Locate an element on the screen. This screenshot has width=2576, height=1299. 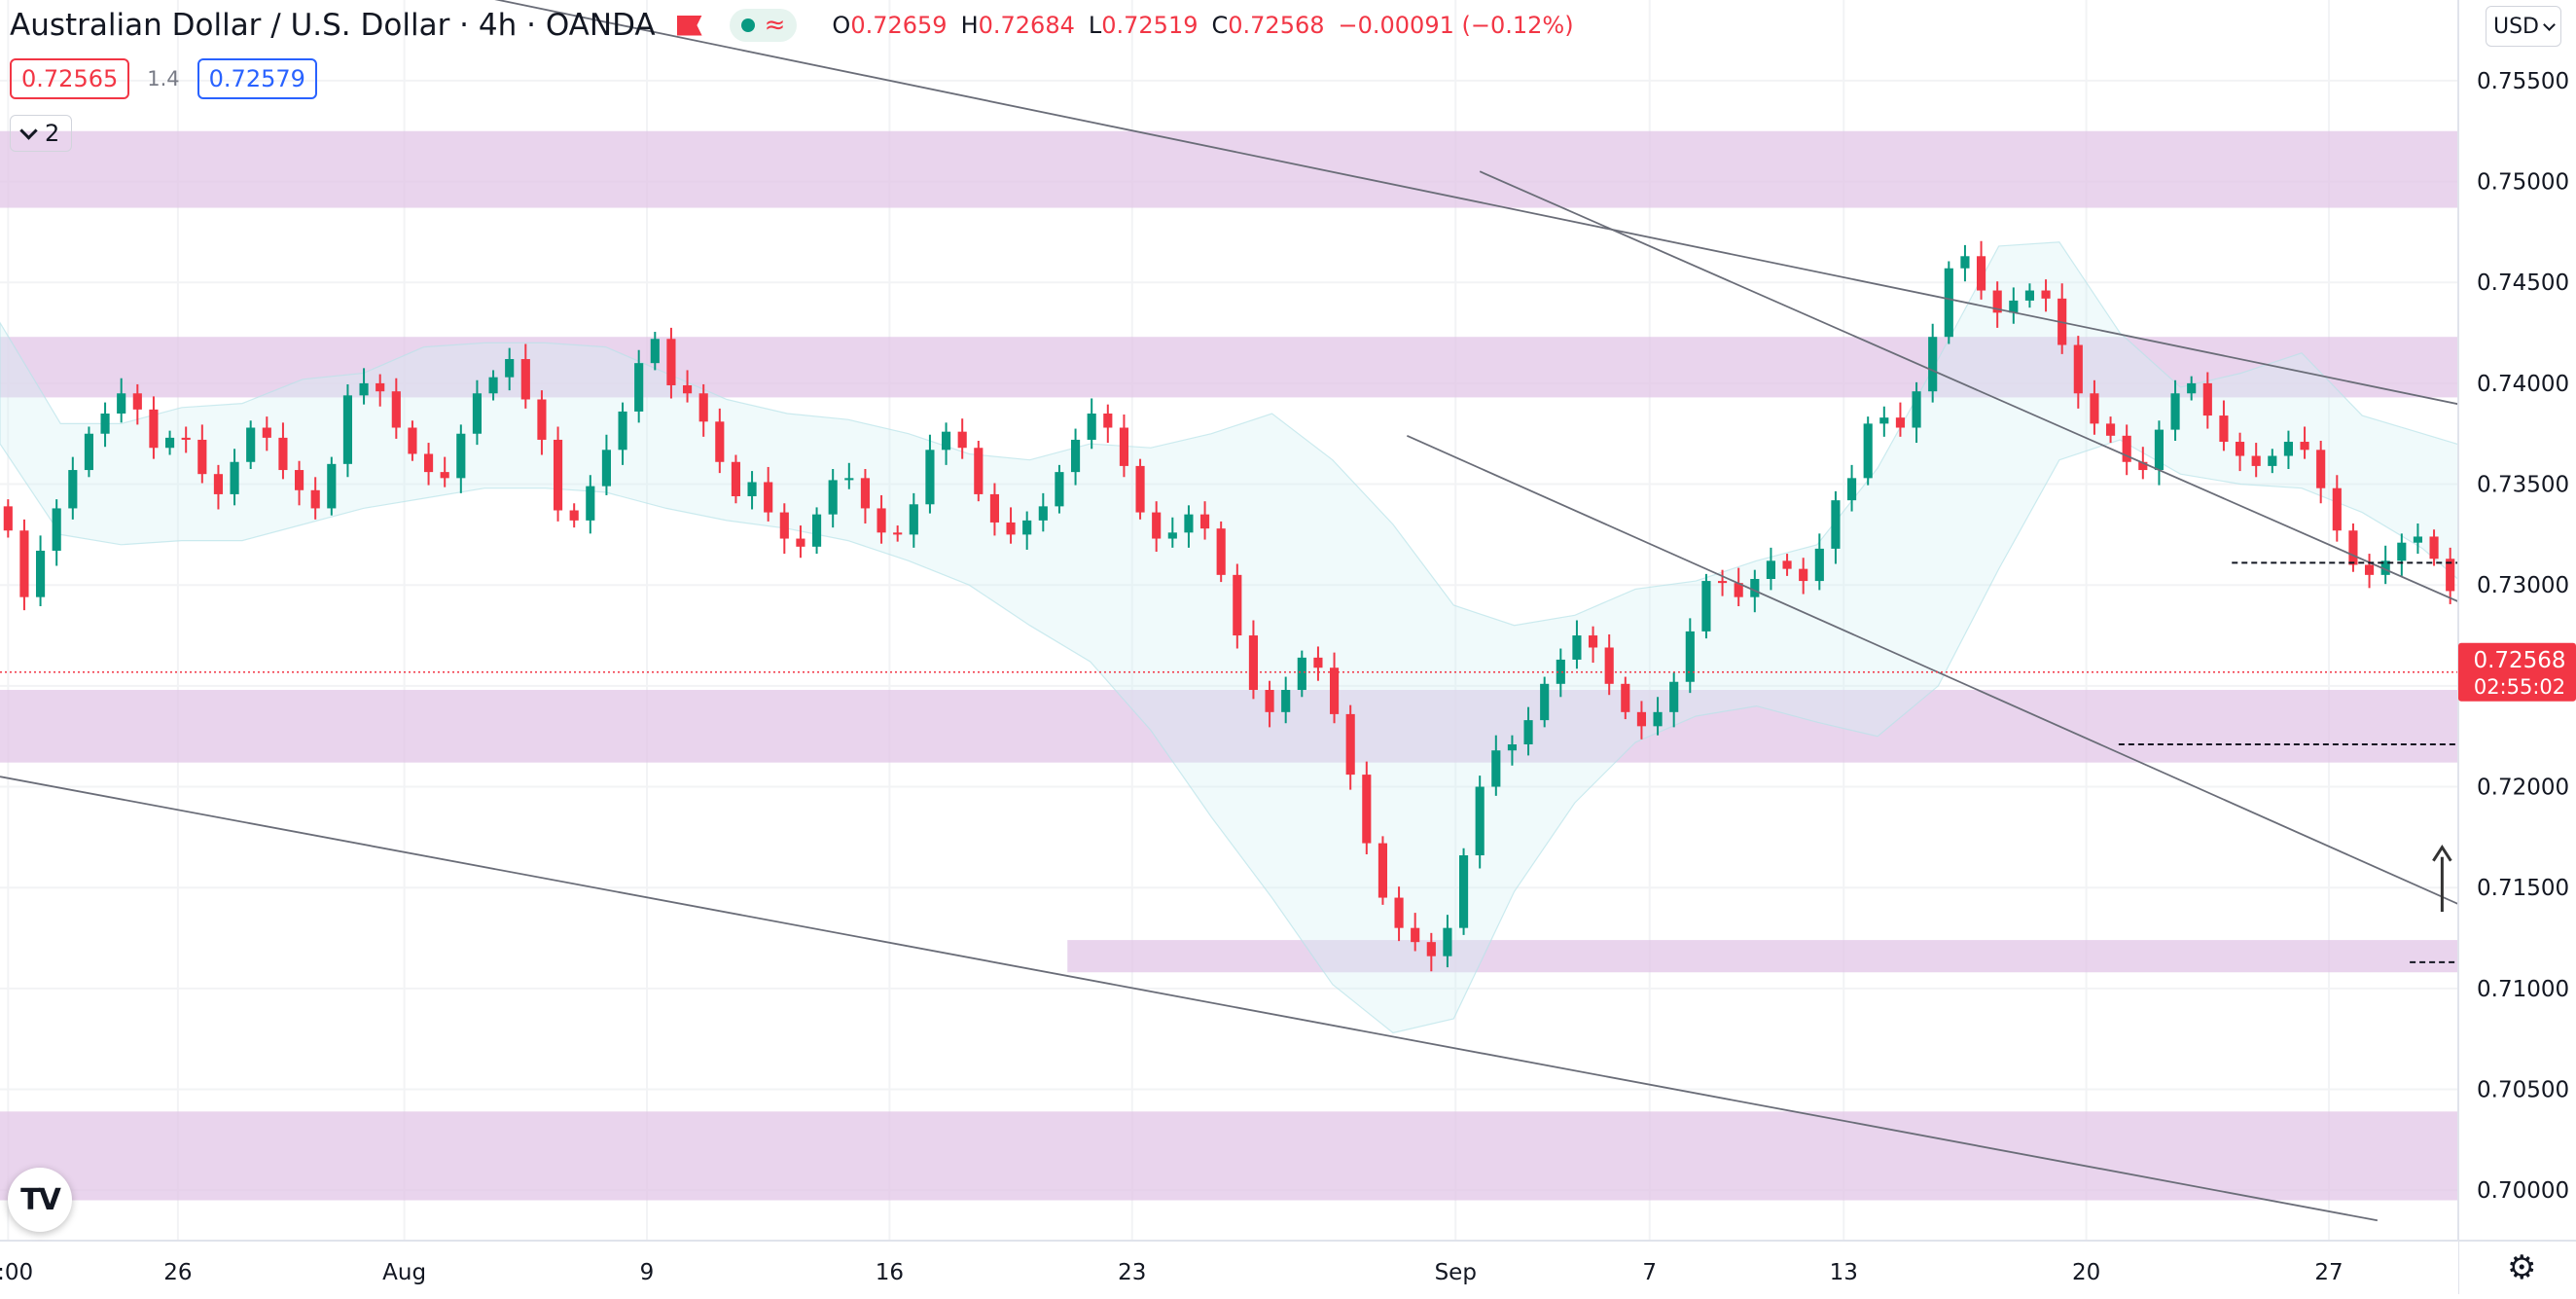
indicators-toggle: 2 is located at coordinates (41, 133).